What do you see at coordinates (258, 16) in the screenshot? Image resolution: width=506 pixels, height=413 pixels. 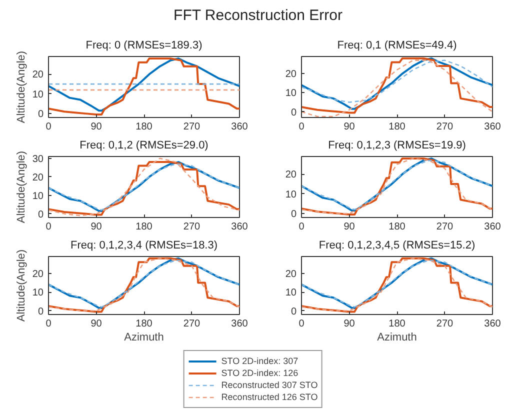 I see `chart-title: FFT Reconstruction Error` at bounding box center [258, 16].